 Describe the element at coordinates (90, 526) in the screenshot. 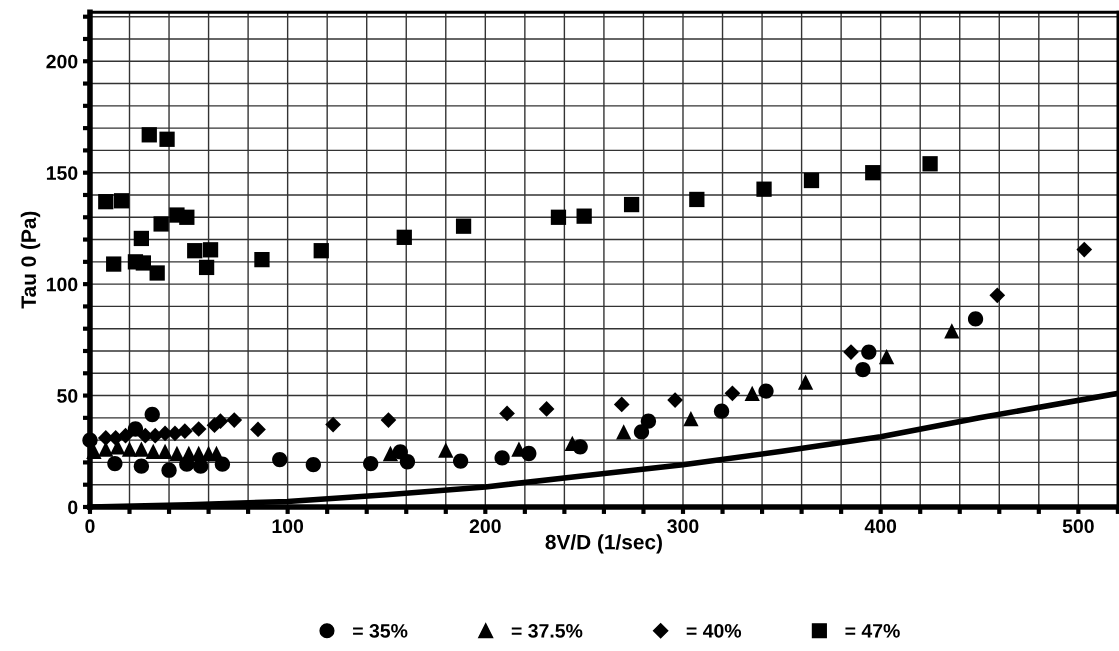

I see `x-tick-label: 0` at that location.